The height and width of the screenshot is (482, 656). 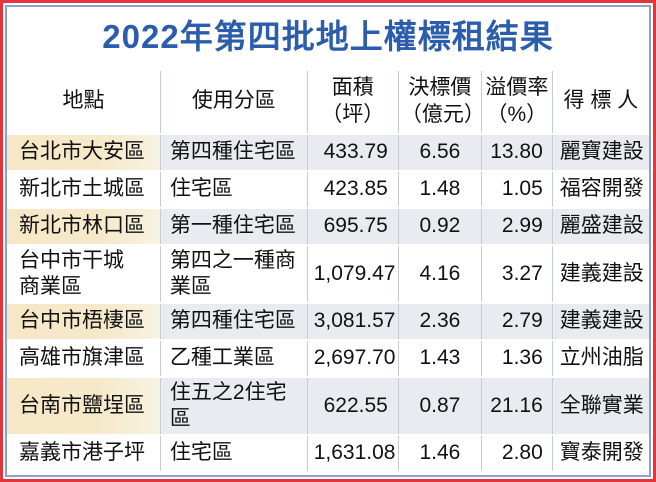 I want to click on cell-price: 1.46, so click(x=440, y=453).